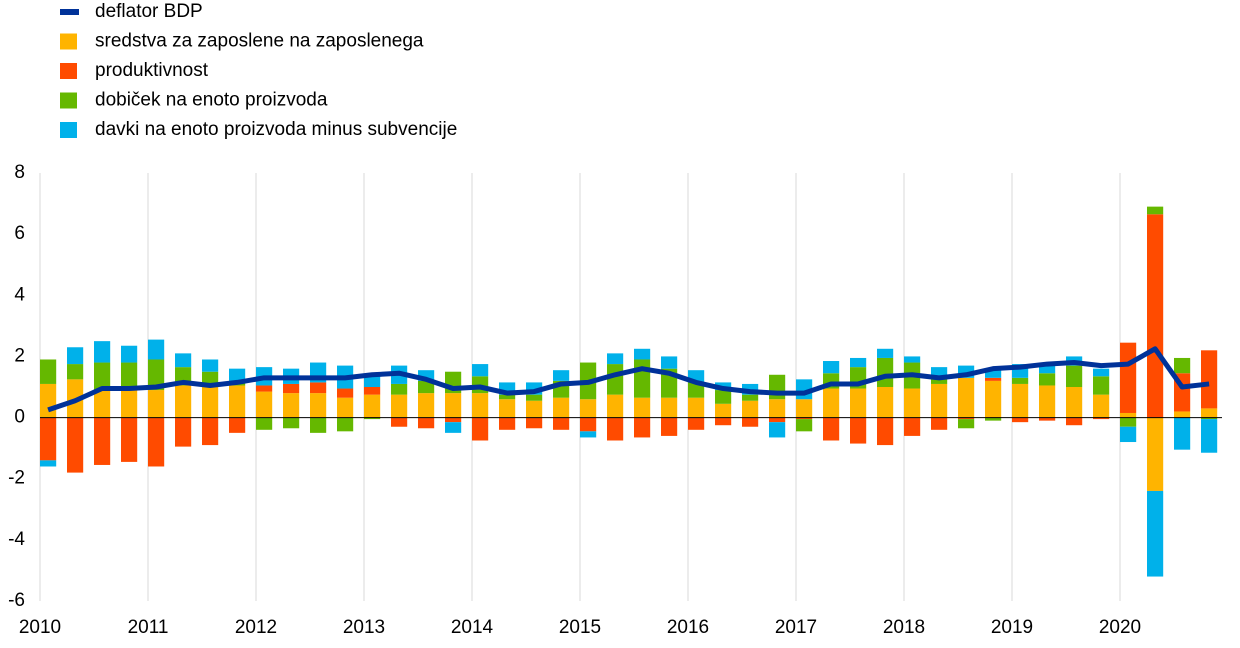 The height and width of the screenshot is (648, 1240). I want to click on y-tick-label: 0, so click(19, 417).